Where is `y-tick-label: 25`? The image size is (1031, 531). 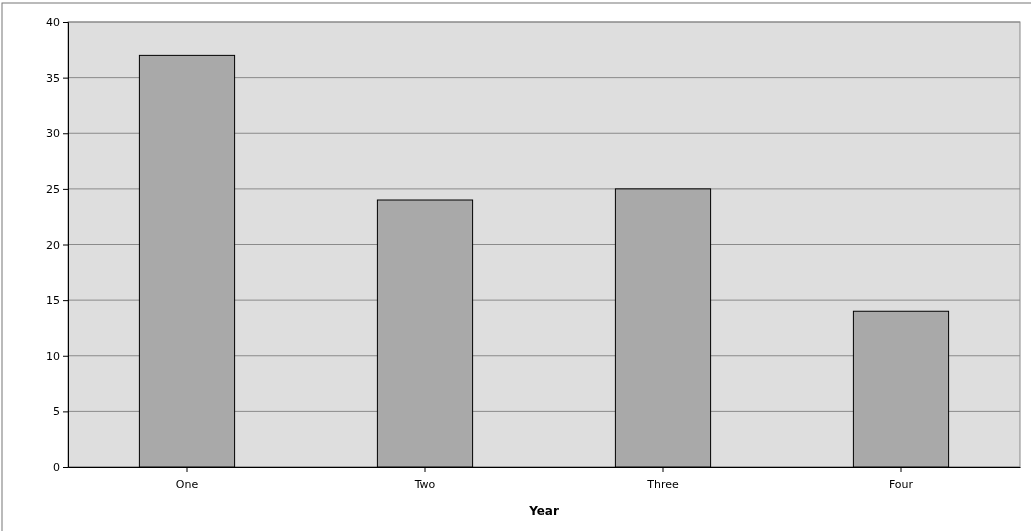 y-tick-label: 25 is located at coordinates (53, 189).